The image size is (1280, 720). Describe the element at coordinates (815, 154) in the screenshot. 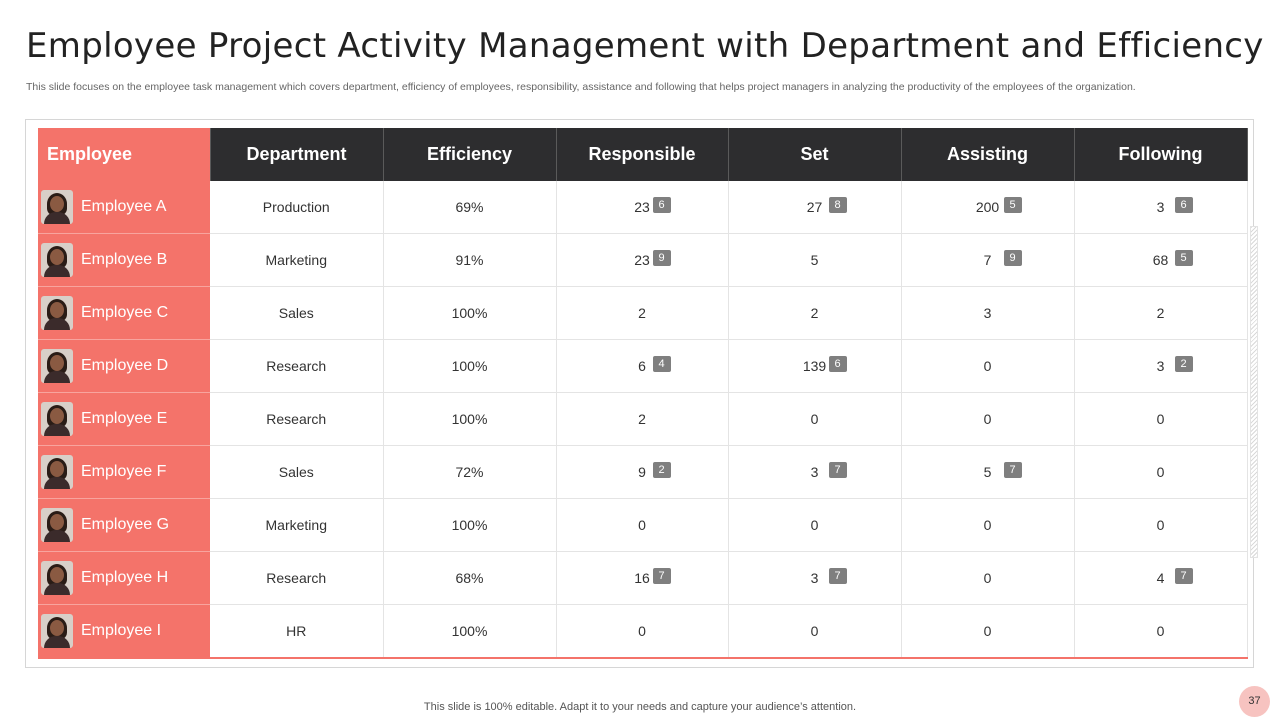

I see `header-set: Set` at that location.